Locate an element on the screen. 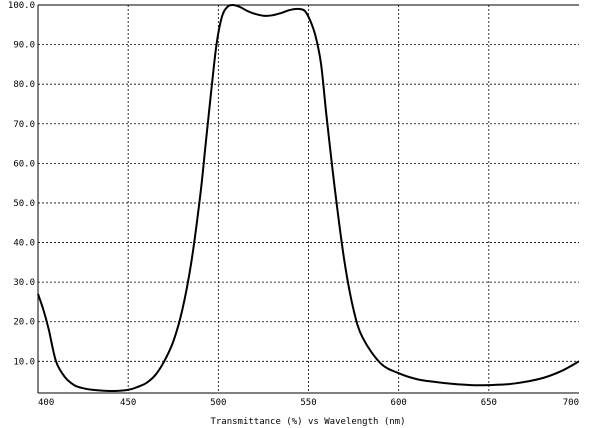 This screenshot has width=600, height=428. y-tick-label: 90.0 is located at coordinates (24, 46).